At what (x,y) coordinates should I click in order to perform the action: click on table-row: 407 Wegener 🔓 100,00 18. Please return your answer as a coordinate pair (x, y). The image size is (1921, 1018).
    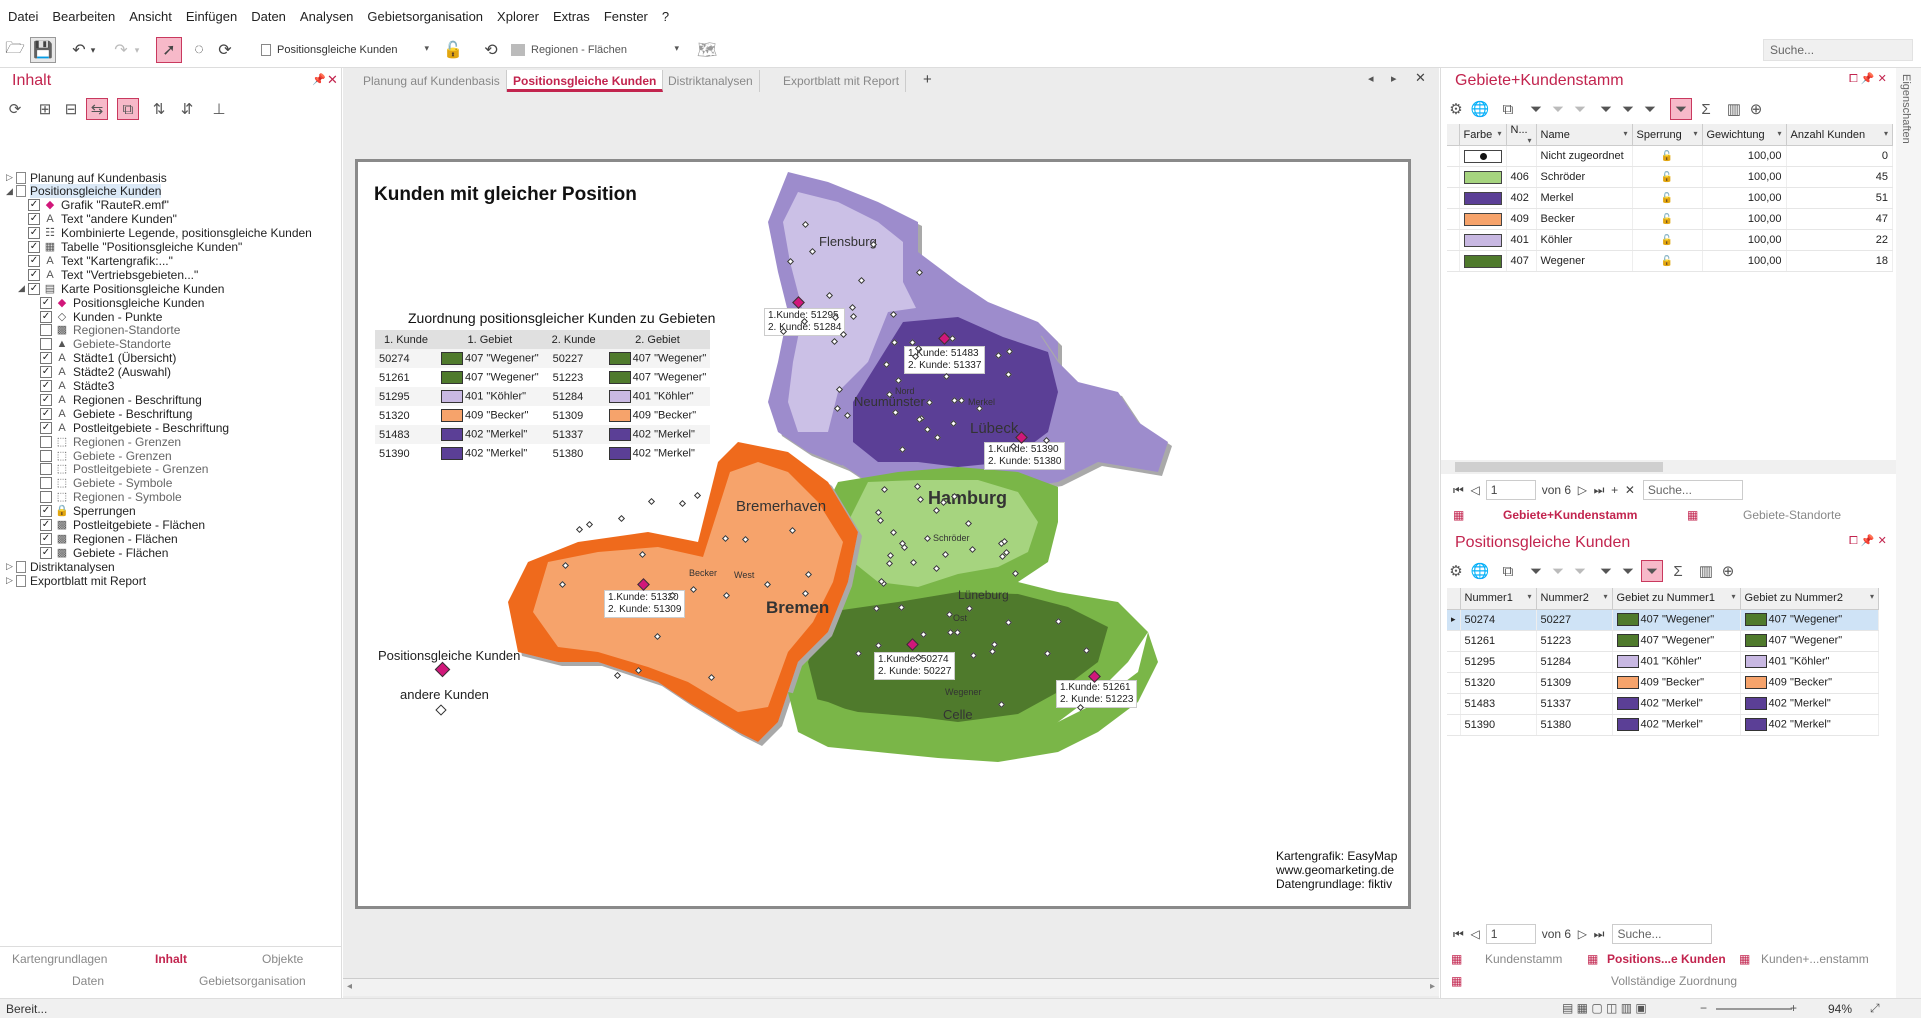
    Looking at the image, I should click on (1670, 261).